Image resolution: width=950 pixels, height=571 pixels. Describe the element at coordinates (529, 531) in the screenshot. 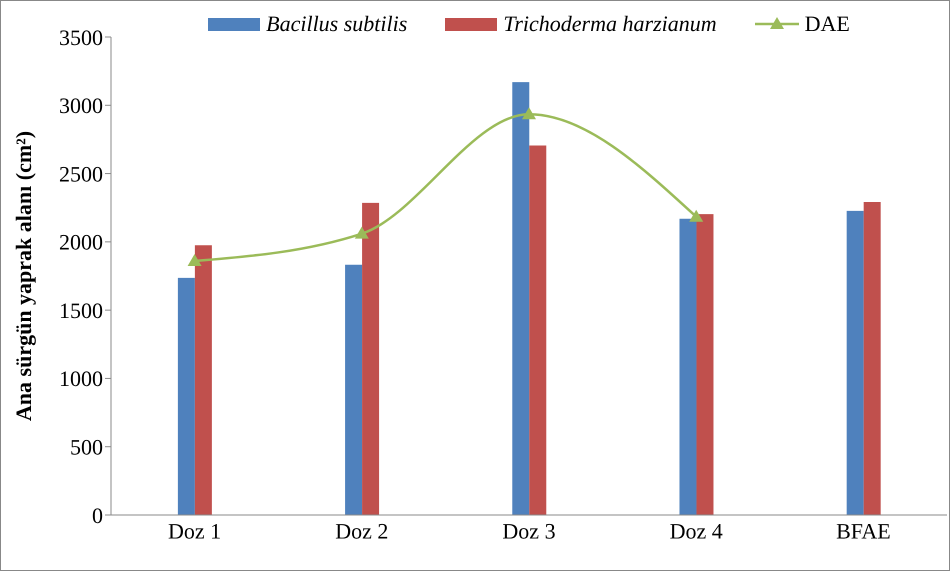

I see `x-tick-label: Doz 3` at that location.